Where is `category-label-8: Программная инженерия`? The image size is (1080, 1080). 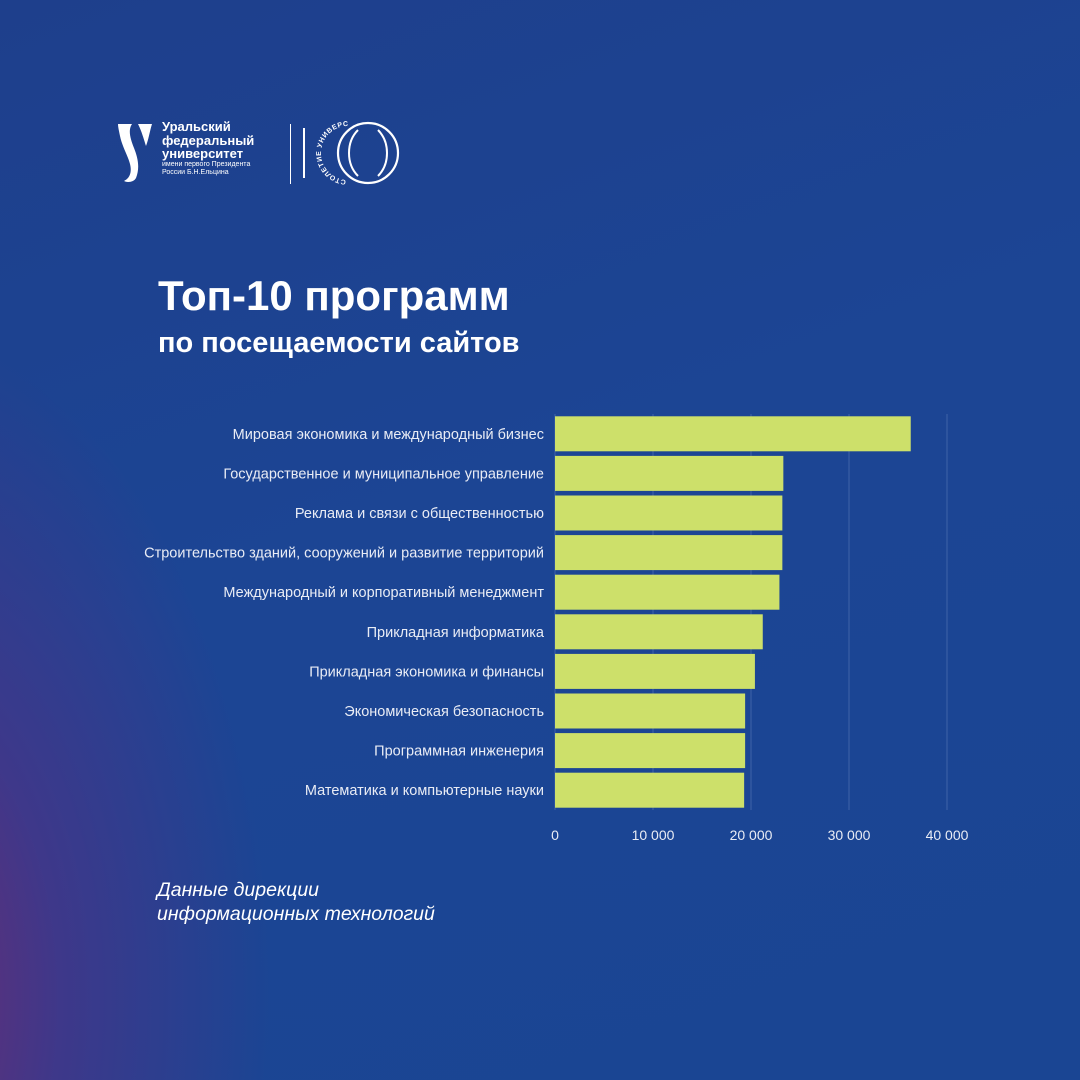
category-label-8: Программная инженерия is located at coordinates (459, 752).